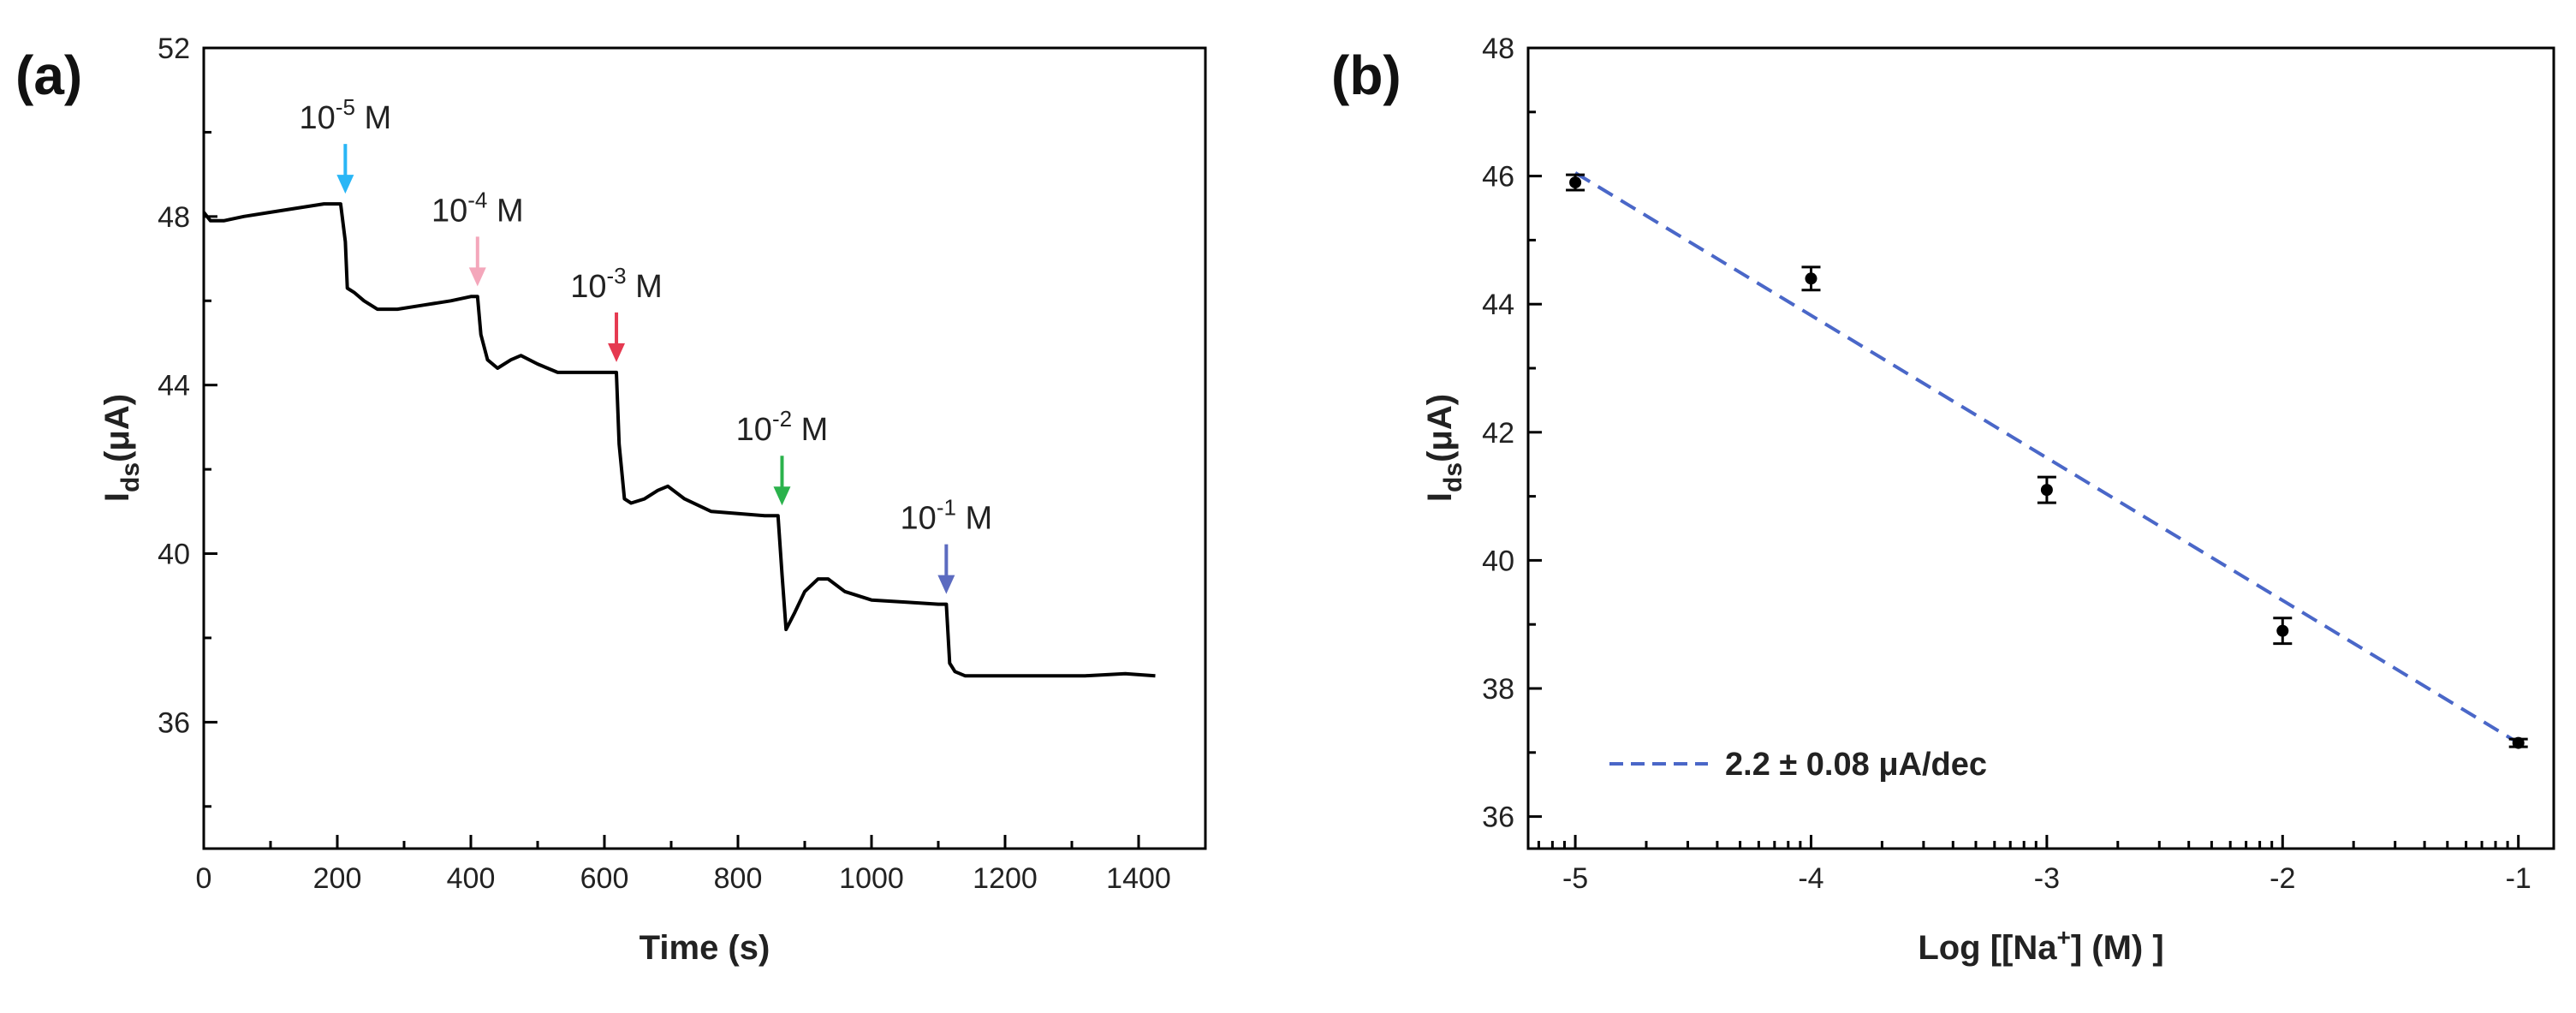  I want to click on panel-b-xlabel-post: ] (M) ], so click(2118, 948).